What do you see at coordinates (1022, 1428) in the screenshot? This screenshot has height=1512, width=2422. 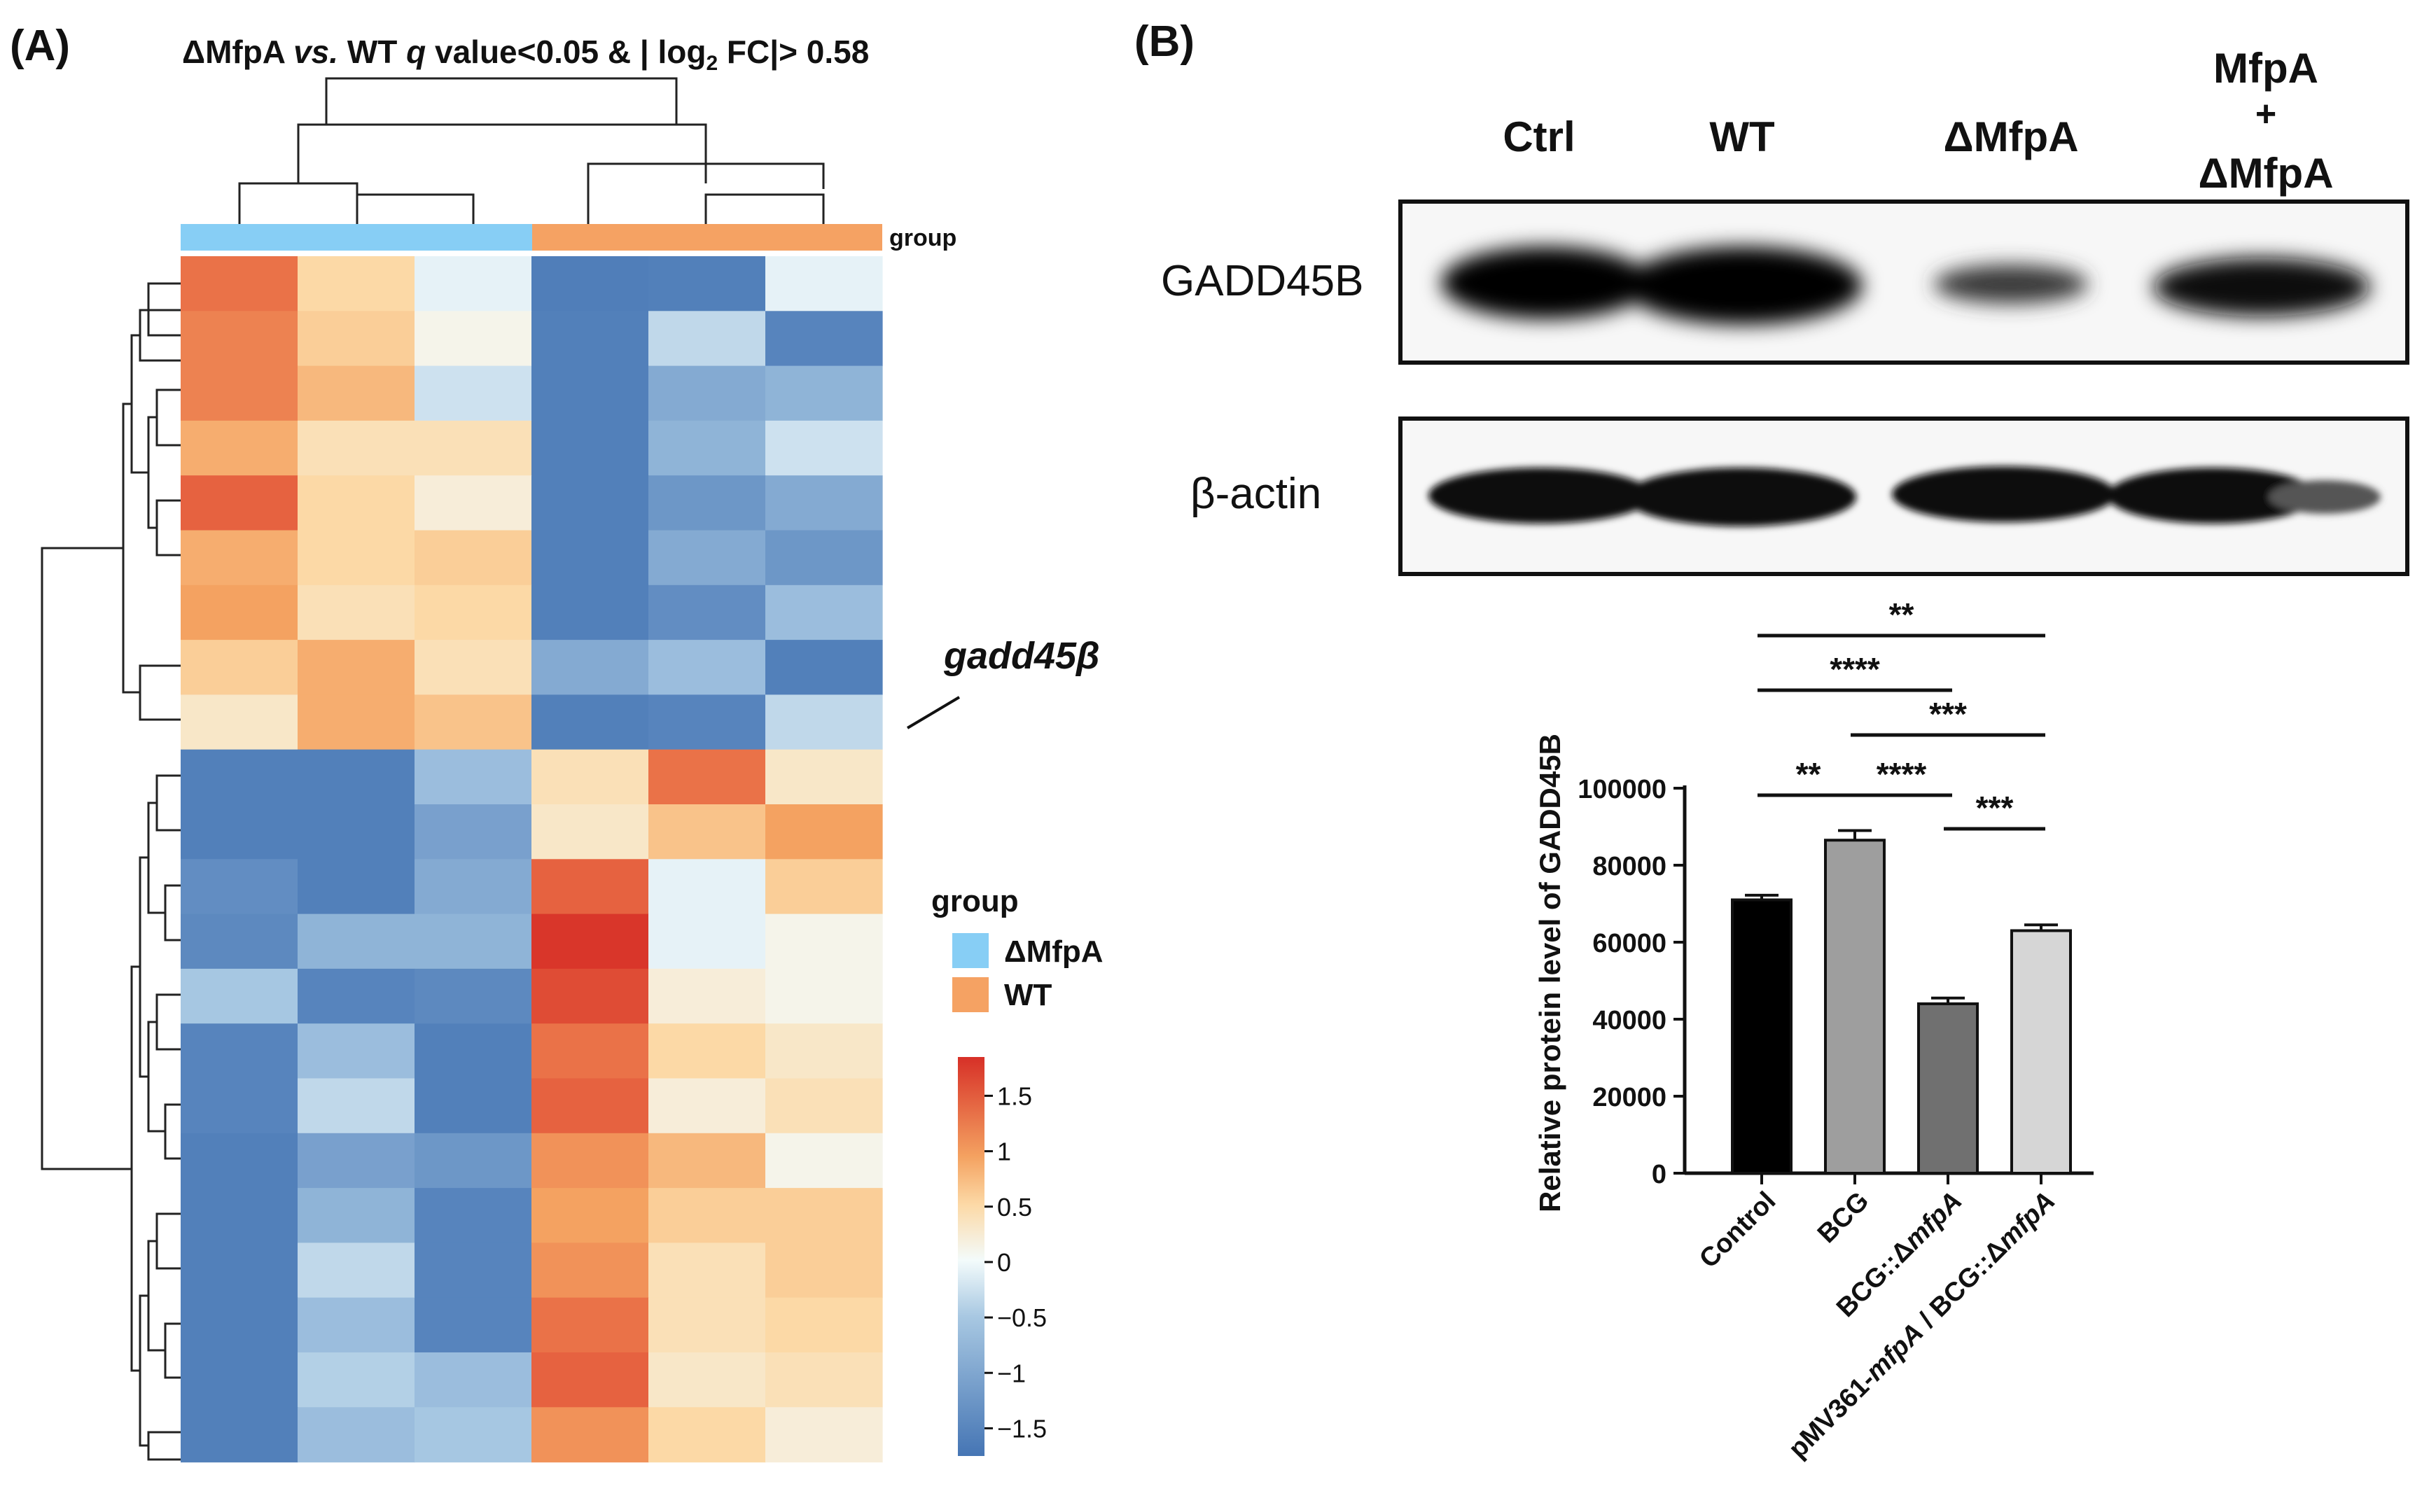 I see `colorbar-tick-label: −1.5` at bounding box center [1022, 1428].